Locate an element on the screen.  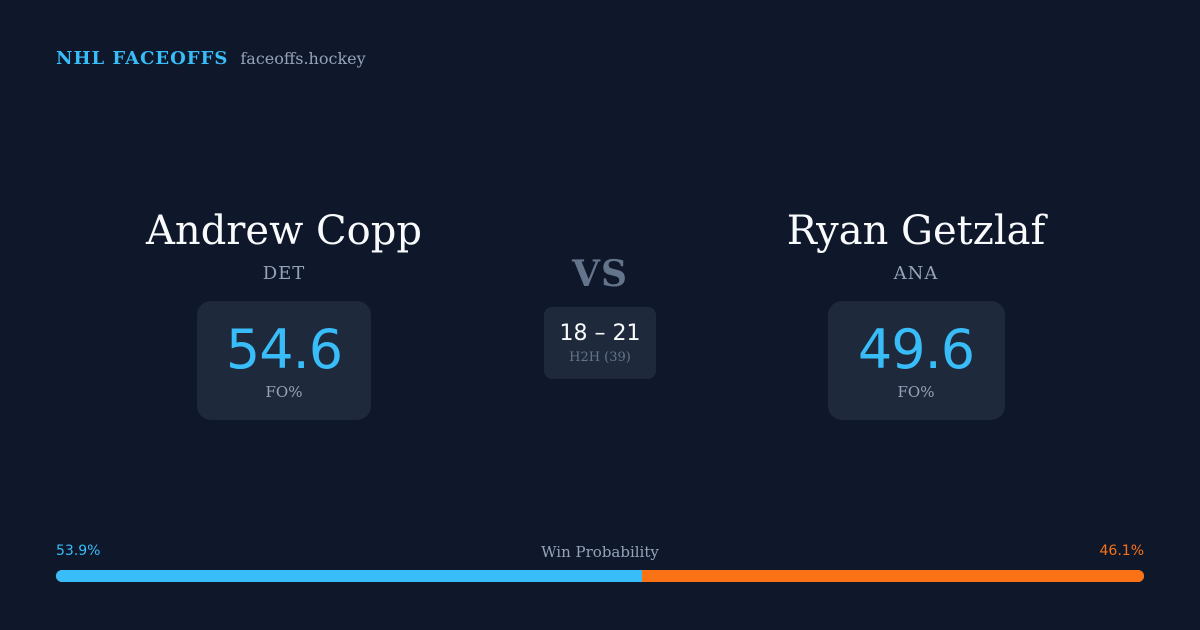
player-right-fo-label: FO% is located at coordinates (916, 391).